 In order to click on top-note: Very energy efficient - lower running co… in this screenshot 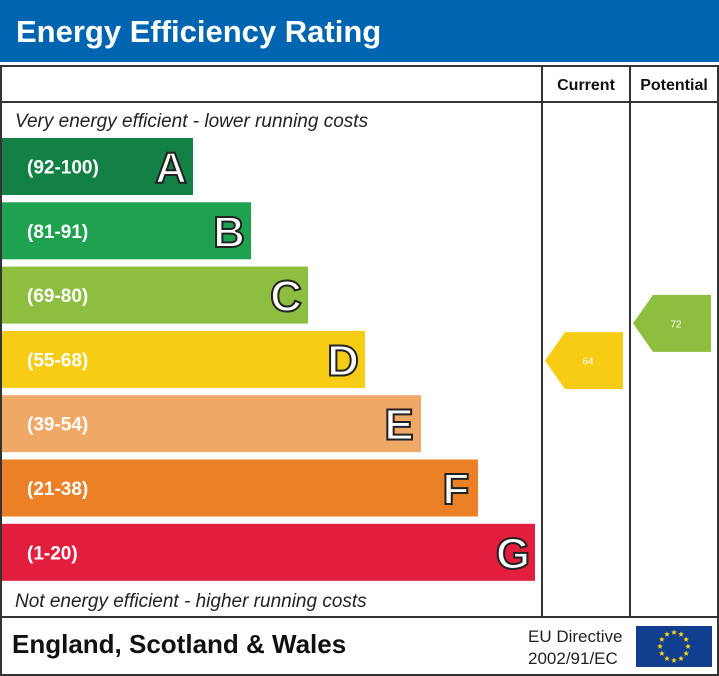, I will do `click(192, 121)`.